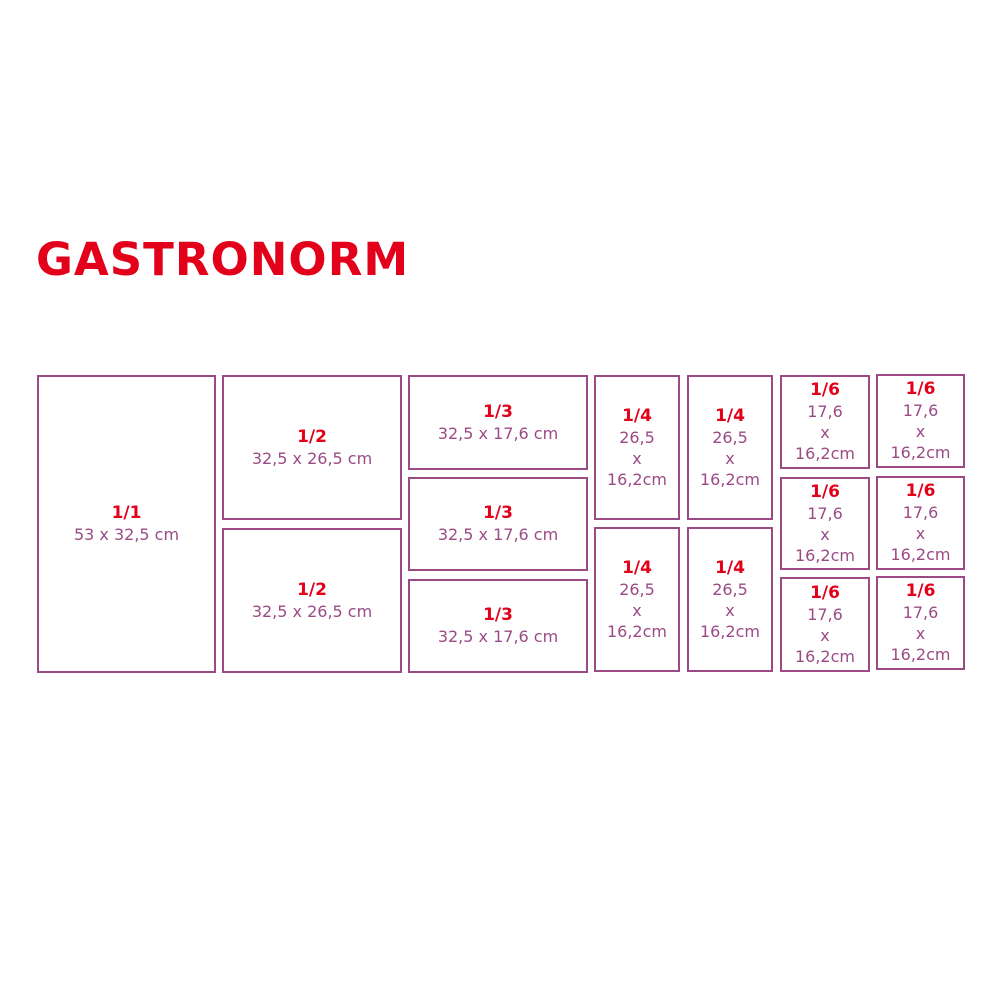 The image size is (1000, 1000). I want to click on pan-box-1-1: 1/1 53 x 32,5 cm, so click(126, 524).